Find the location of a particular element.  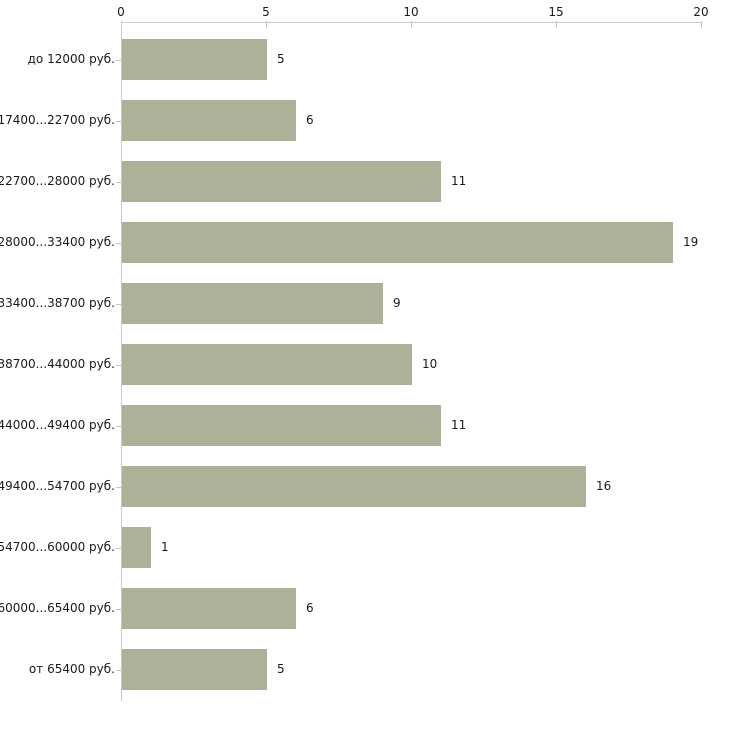

value-label: 19 is located at coordinates (691, 242).